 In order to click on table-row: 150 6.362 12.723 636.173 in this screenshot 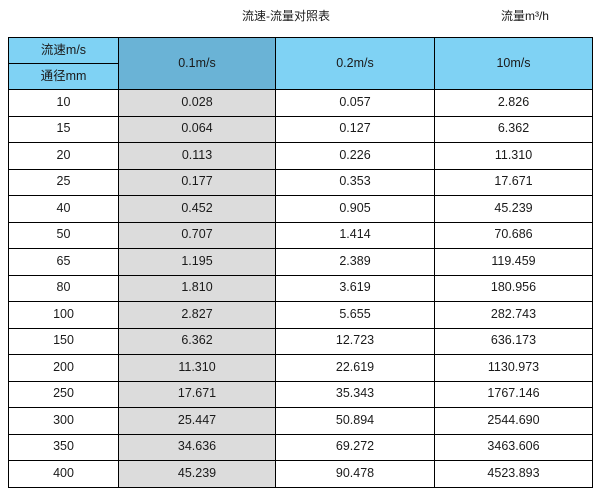, I will do `click(300, 341)`.